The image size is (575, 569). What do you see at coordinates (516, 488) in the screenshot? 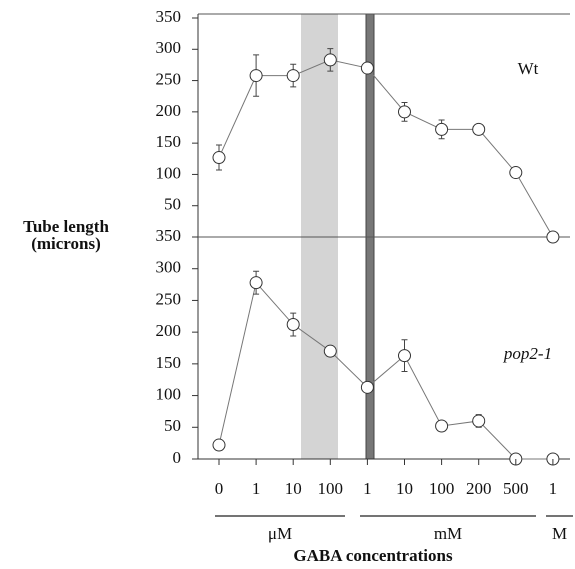
I see `x-tick-label: 500` at bounding box center [516, 488].